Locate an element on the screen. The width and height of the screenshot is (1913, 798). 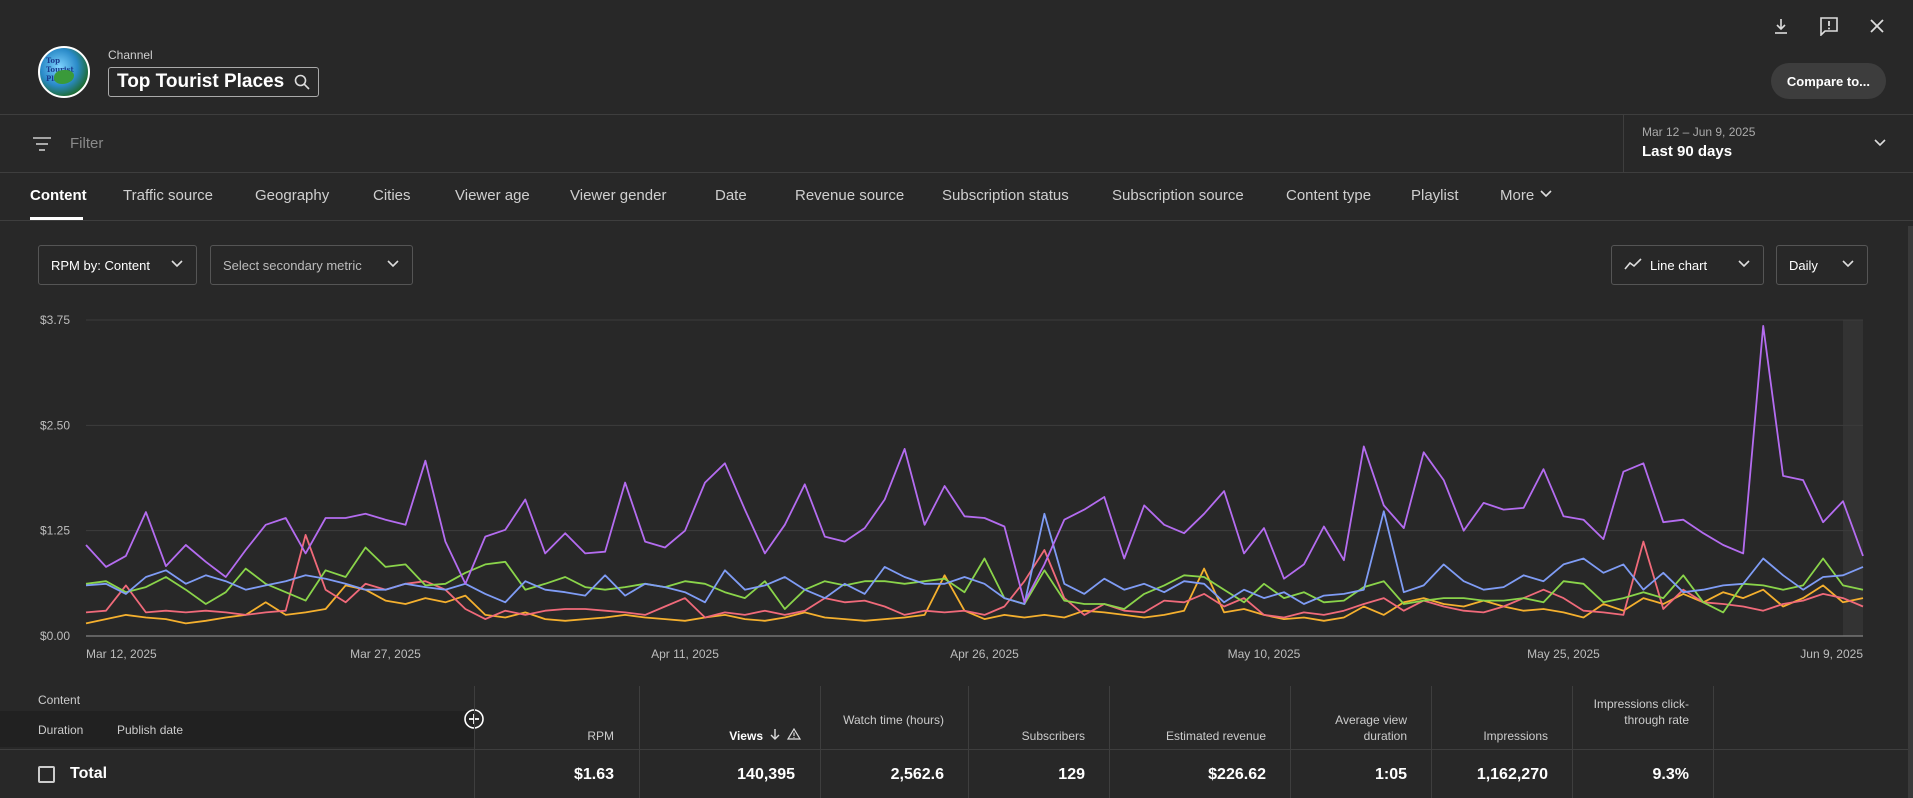
page-scrollbar is located at coordinates (1910, 512).